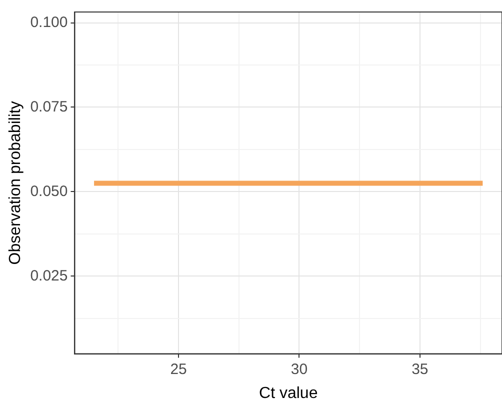 The height and width of the screenshot is (407, 502). What do you see at coordinates (178, 369) in the screenshot?
I see `x-tick-label: 25` at bounding box center [178, 369].